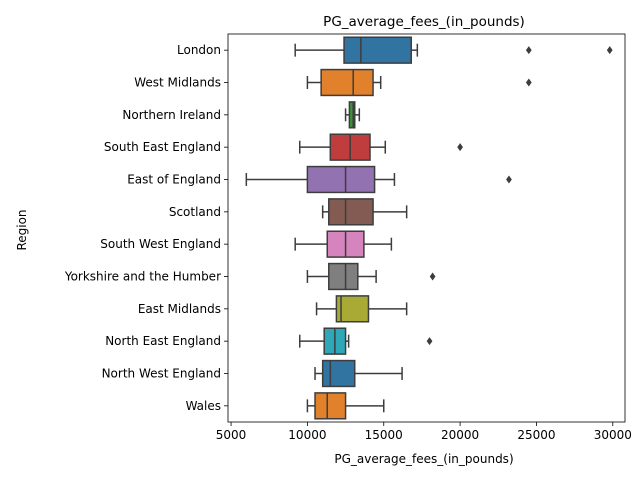 This screenshot has width=640, height=480. I want to click on y-axis-label: Region, so click(22, 229).